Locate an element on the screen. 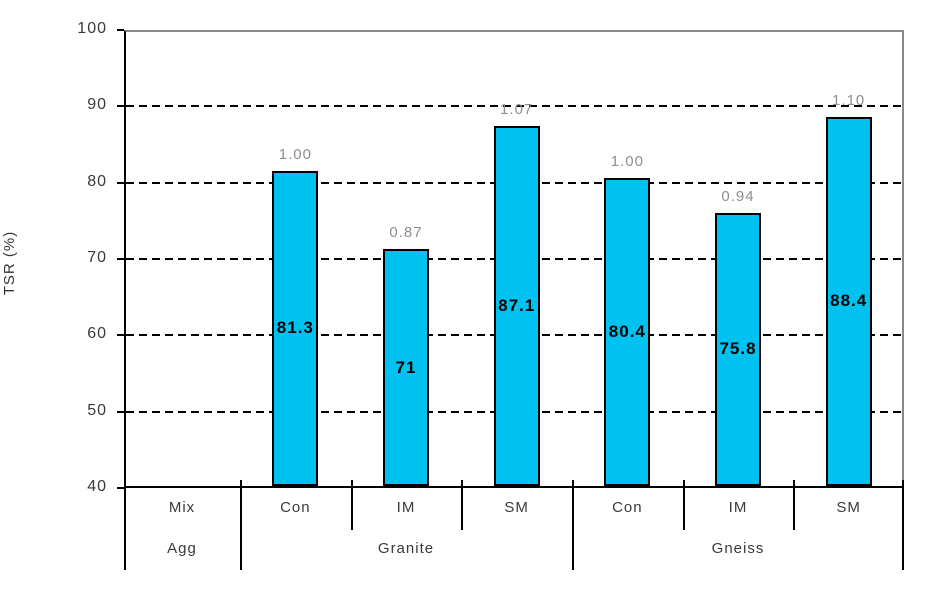 The image size is (933, 610). bar-value-label: 81.3 is located at coordinates (295, 328).